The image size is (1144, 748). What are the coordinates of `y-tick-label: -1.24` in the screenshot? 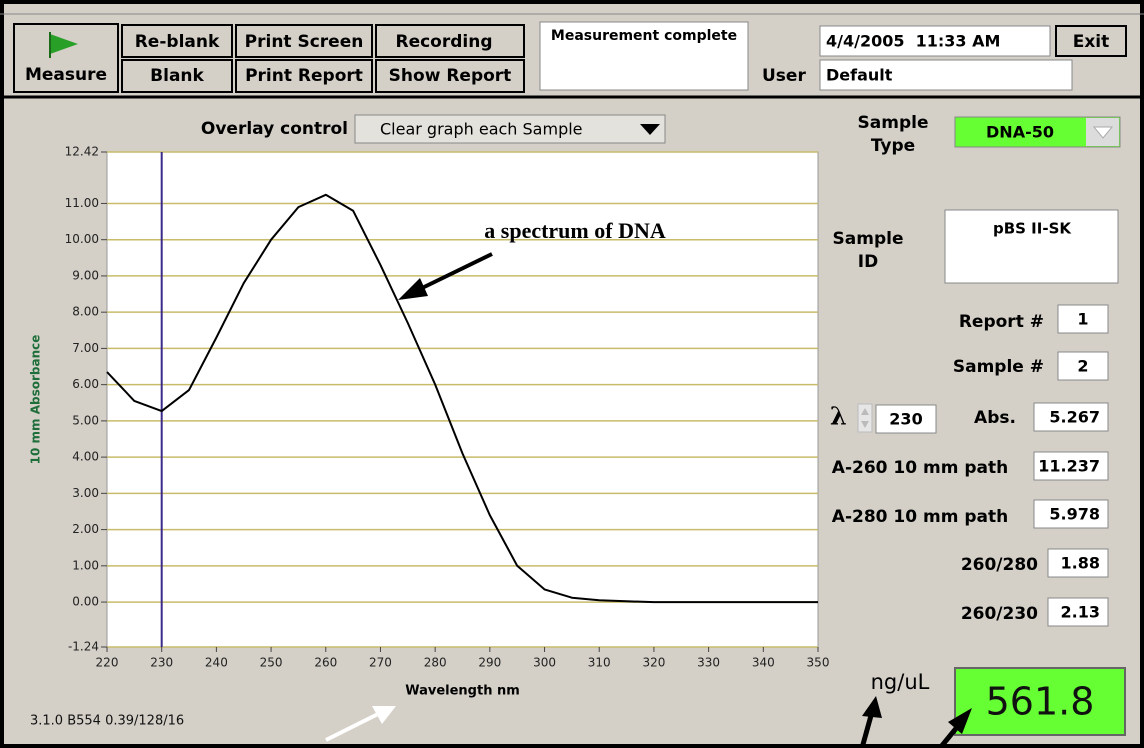 It's located at (83, 647).